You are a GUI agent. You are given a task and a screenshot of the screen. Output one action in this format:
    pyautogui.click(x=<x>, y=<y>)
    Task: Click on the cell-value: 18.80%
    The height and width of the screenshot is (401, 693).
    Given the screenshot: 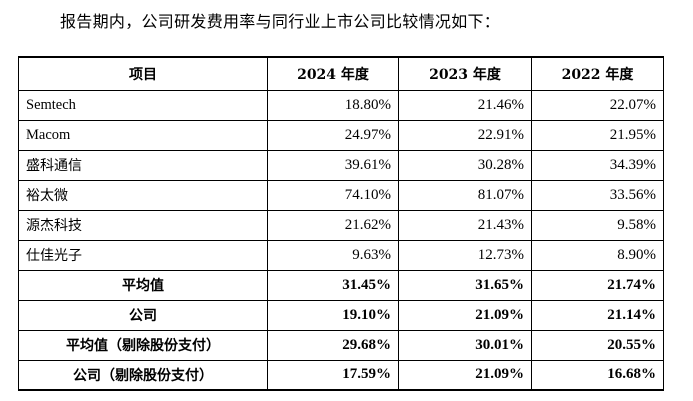 What is the action you would take?
    pyautogui.click(x=333, y=105)
    